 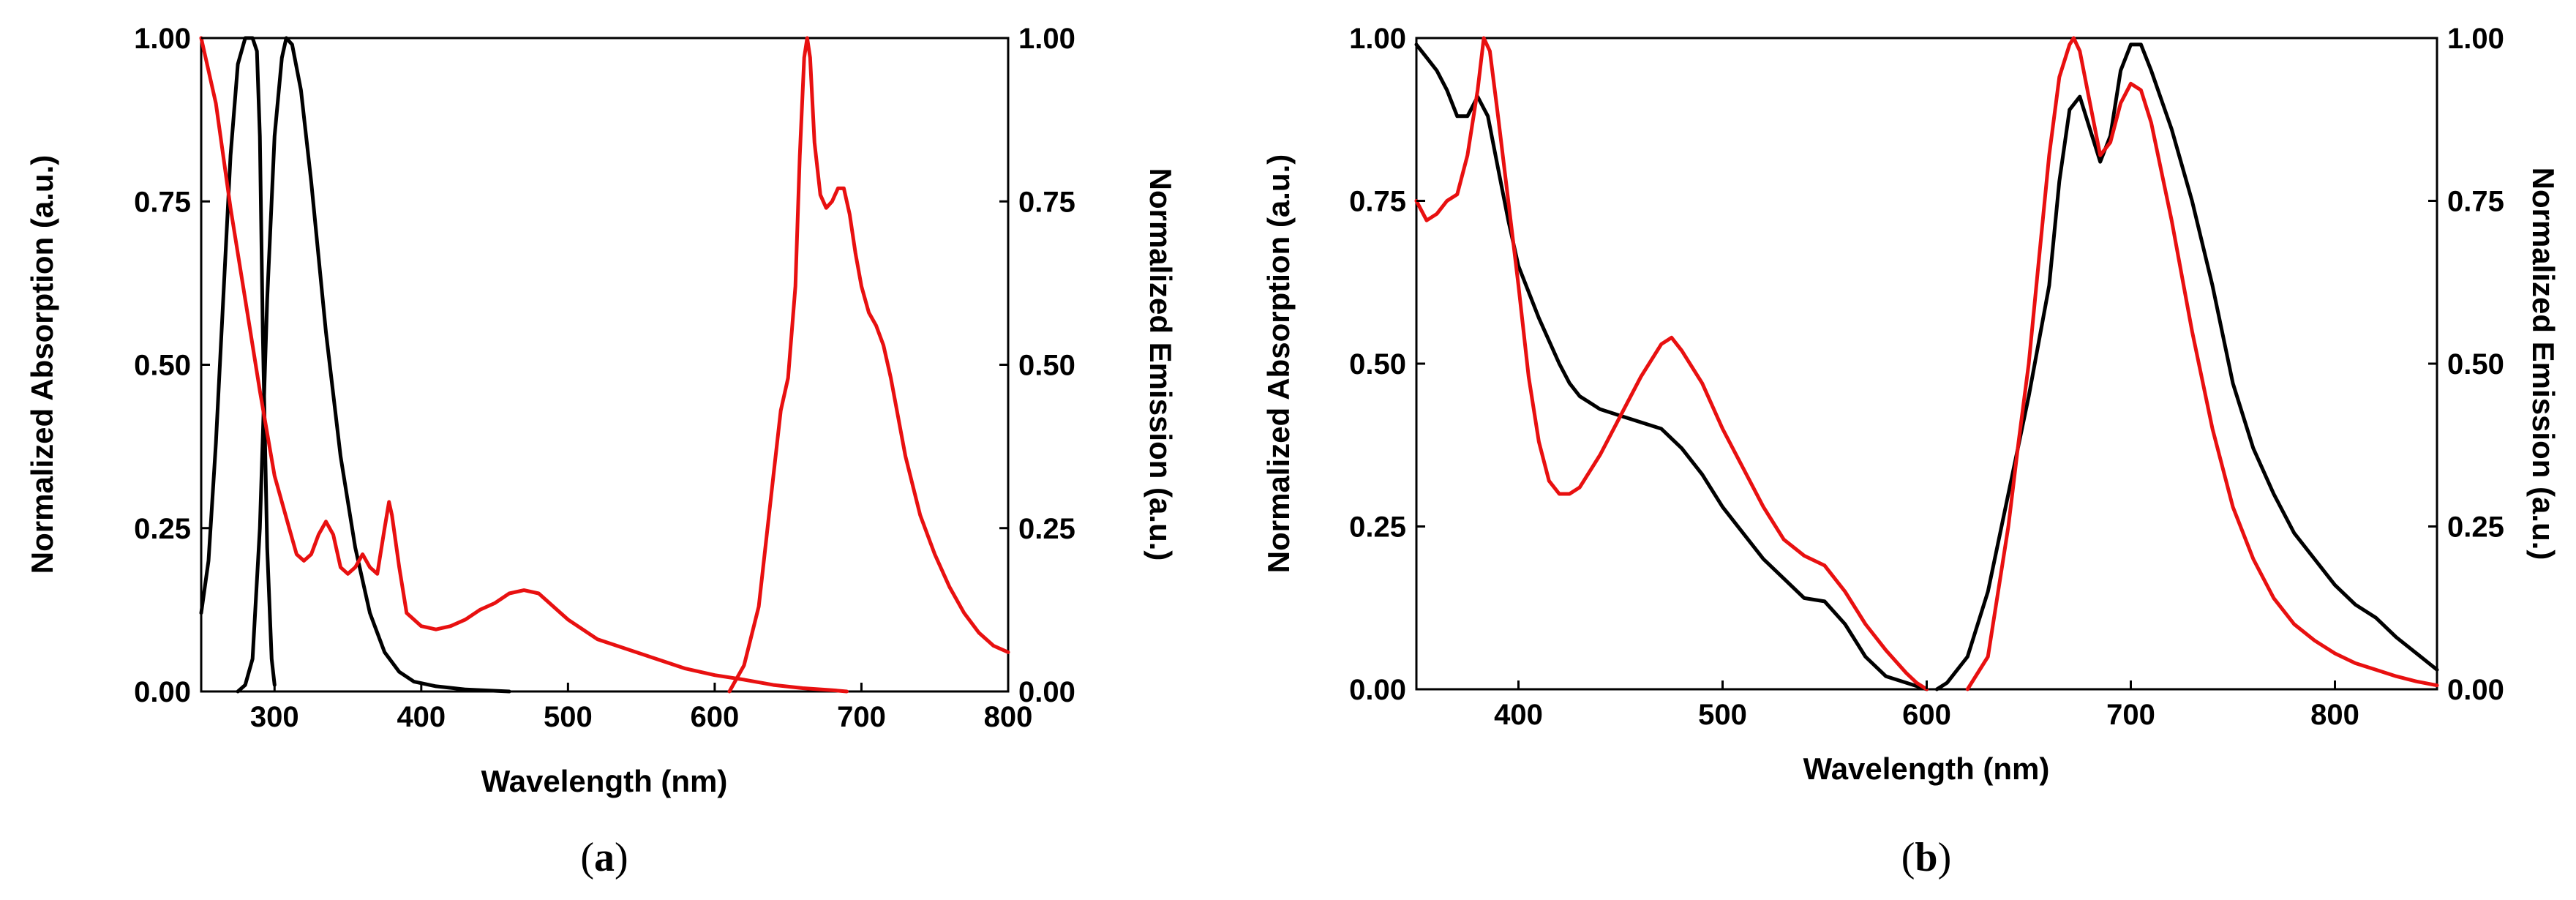 What do you see at coordinates (1378, 364) in the screenshot?
I see `panel-b-y-tick-label-left: 0.50` at bounding box center [1378, 364].